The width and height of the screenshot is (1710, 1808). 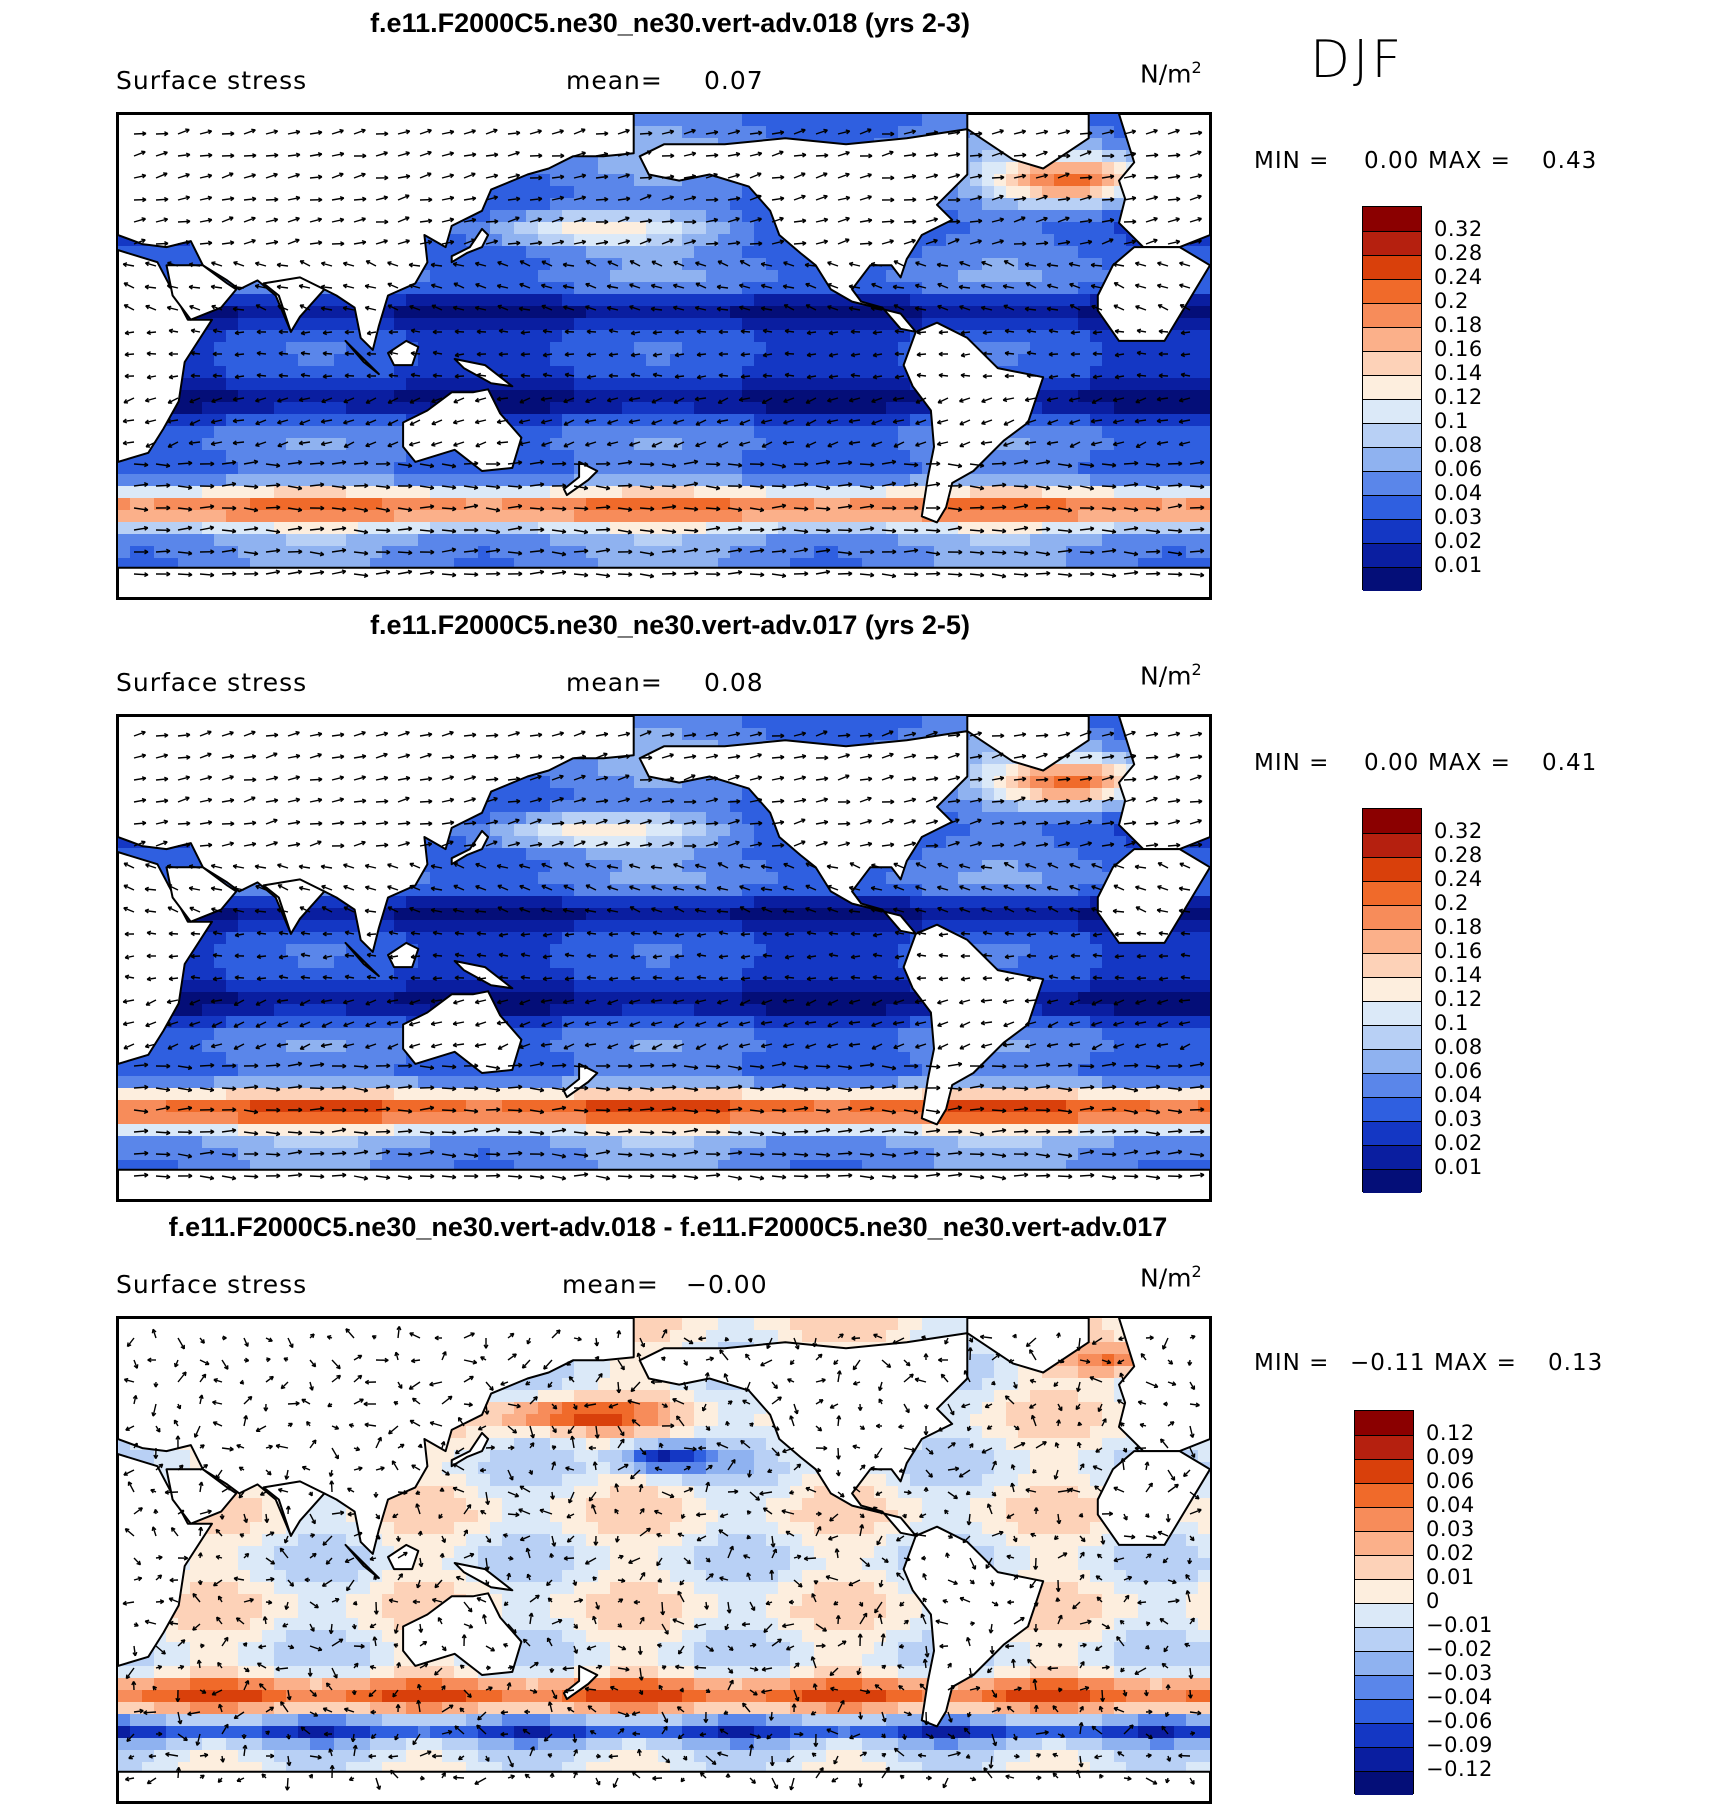 What do you see at coordinates (1357, 60) in the screenshot?
I see `season-label: DJF` at bounding box center [1357, 60].